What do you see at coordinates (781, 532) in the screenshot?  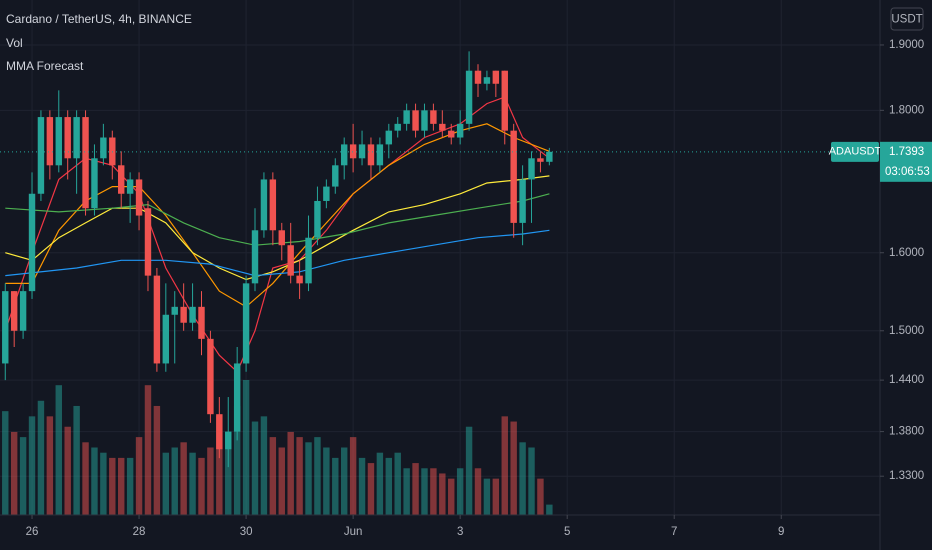 I see `x-tick-label: 9` at bounding box center [781, 532].